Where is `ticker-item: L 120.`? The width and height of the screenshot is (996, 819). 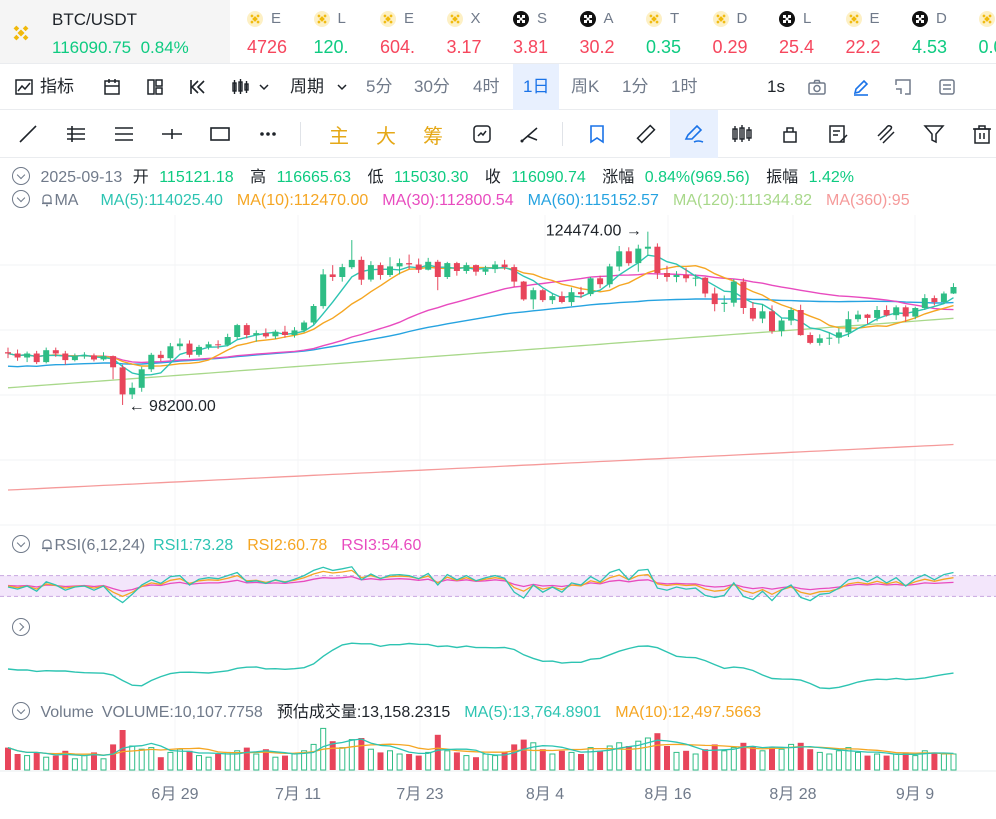 ticker-item: L 120. is located at coordinates (335, 31).